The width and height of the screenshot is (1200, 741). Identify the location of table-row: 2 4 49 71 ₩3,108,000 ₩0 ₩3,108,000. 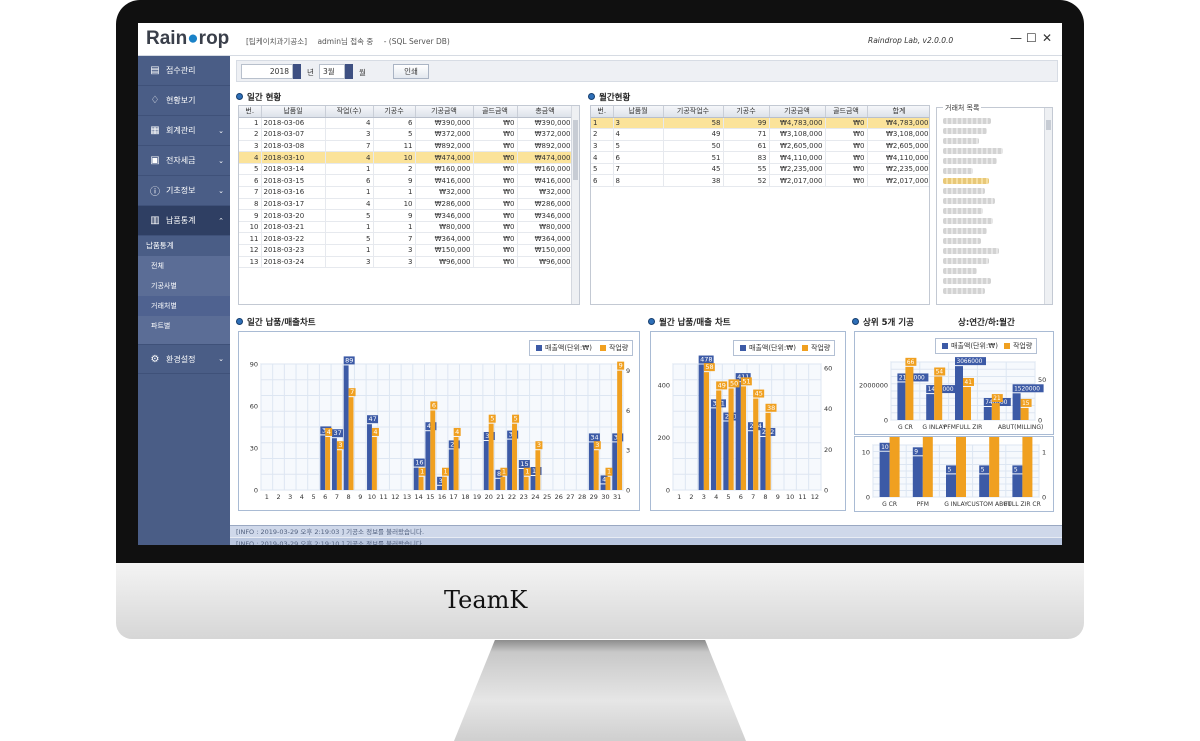
(760, 134).